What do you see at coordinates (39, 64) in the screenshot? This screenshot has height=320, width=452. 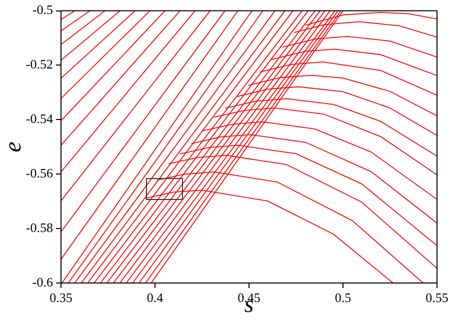 I see `y-tick-label: -0.52` at bounding box center [39, 64].